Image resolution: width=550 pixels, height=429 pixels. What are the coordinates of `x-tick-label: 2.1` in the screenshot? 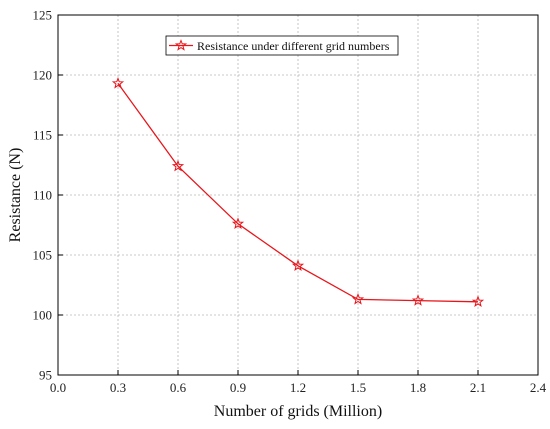 It's located at (478, 387).